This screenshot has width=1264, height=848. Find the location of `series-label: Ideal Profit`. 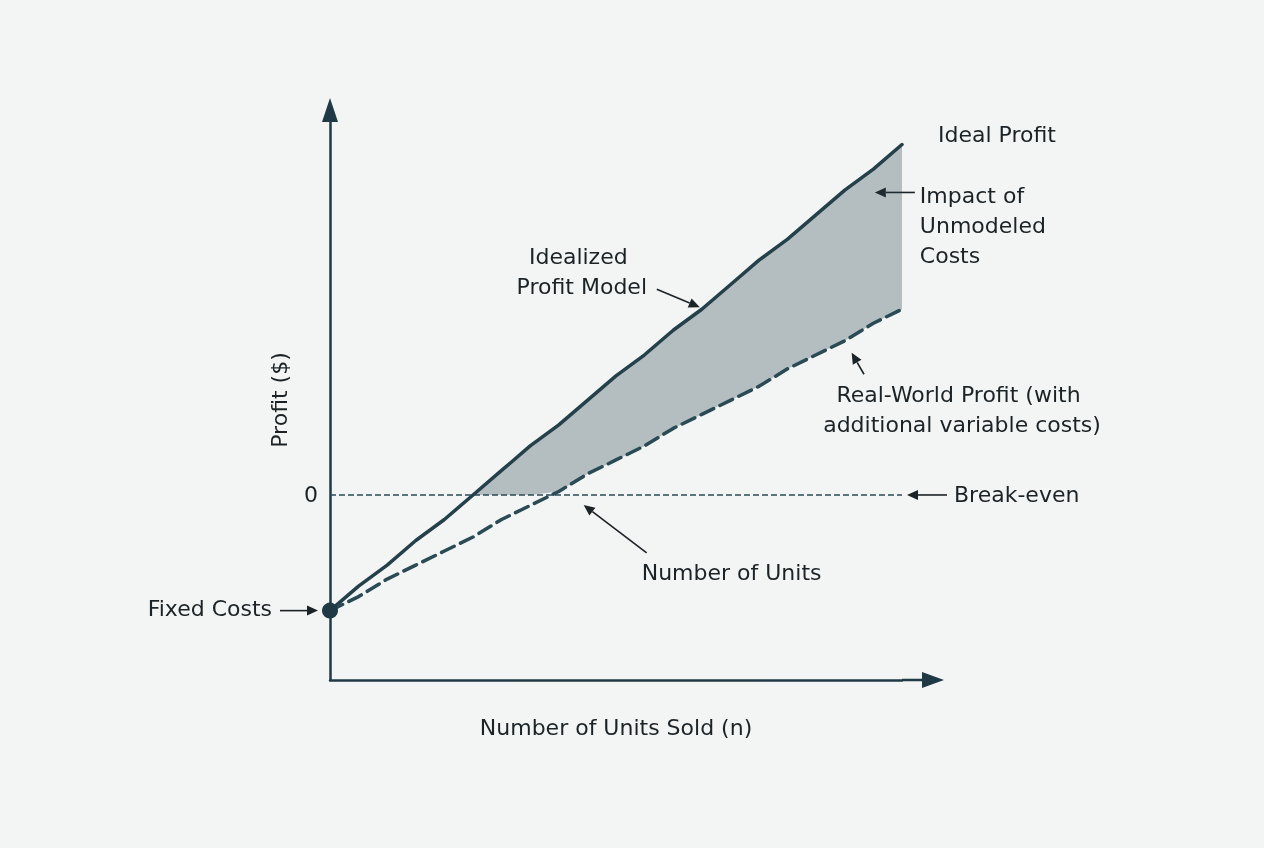

series-label: Ideal Profit is located at coordinates (997, 135).